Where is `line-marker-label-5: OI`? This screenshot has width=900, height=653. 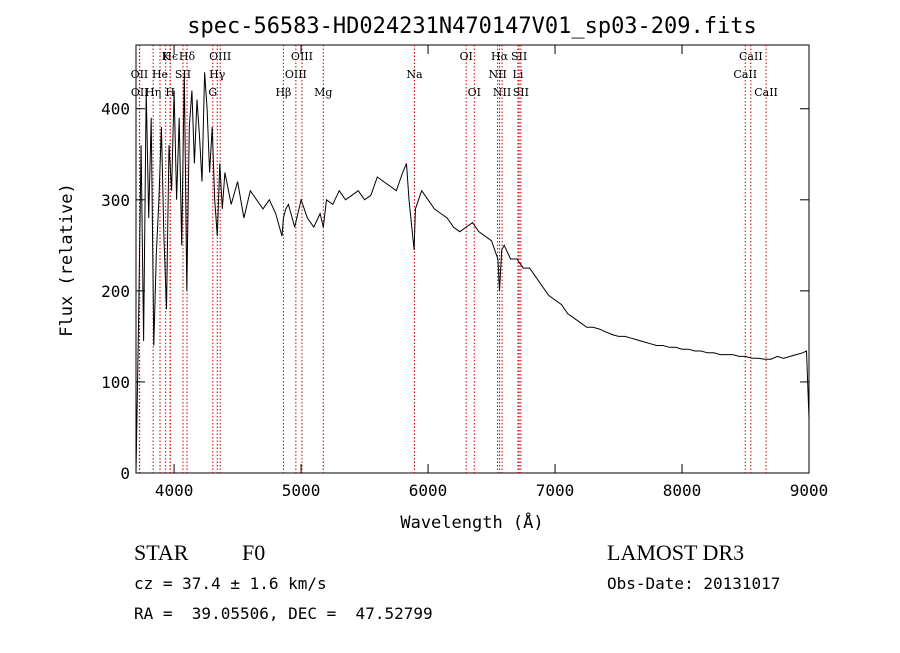
line-marker-label-5: OI is located at coordinates (465, 56).